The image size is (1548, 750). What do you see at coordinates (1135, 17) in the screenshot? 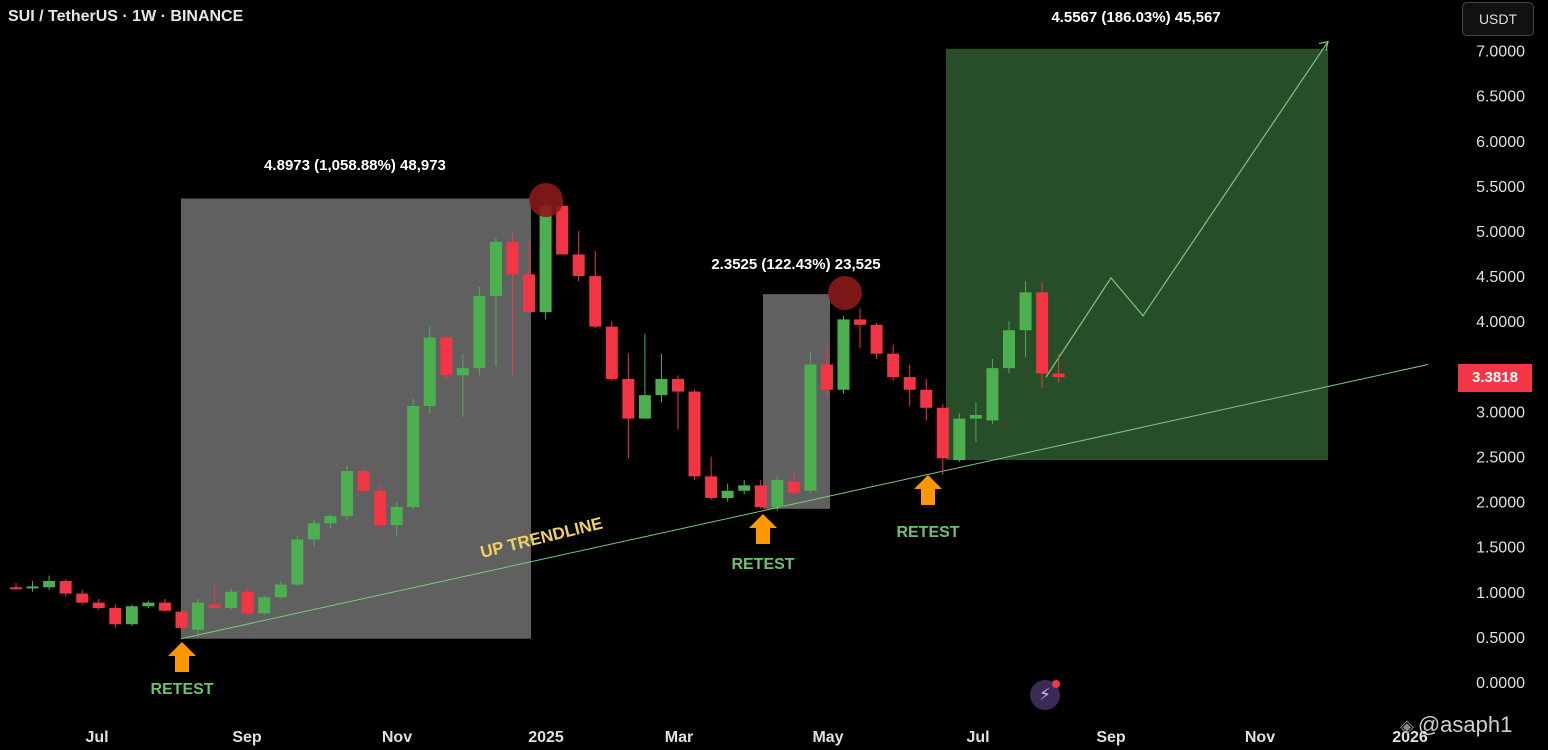
I see `measure-label: 4.5567 (186.03%) 45,567` at bounding box center [1135, 17].